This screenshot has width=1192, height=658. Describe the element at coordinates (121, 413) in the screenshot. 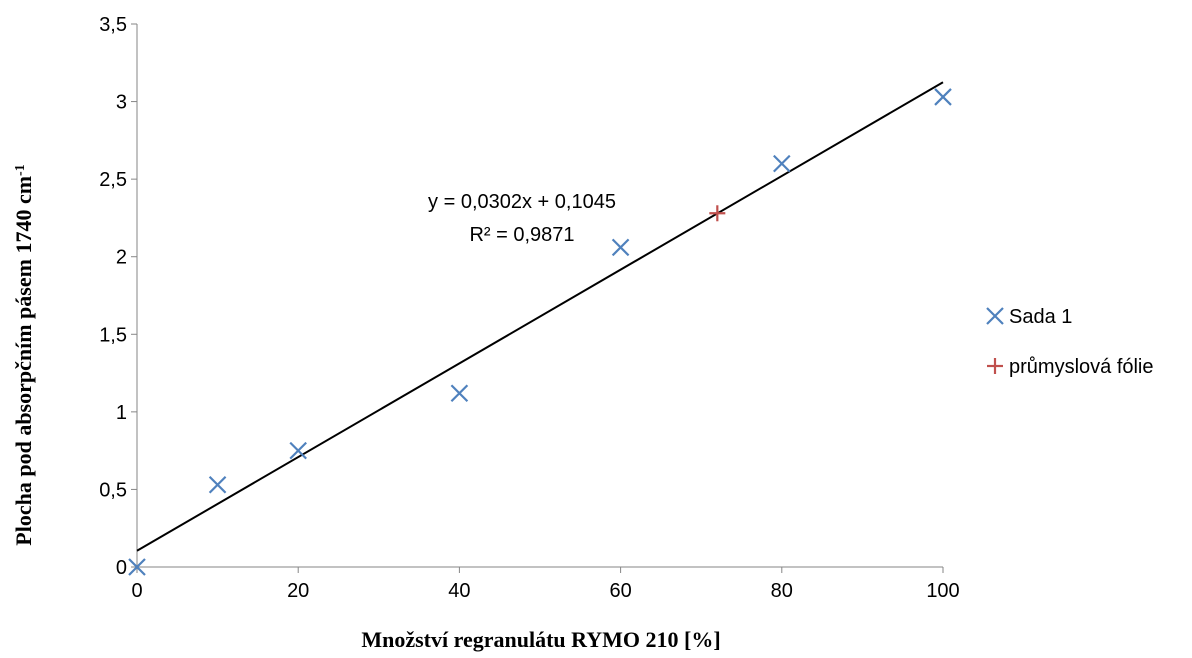

I see `y-tick-label: 1` at that location.